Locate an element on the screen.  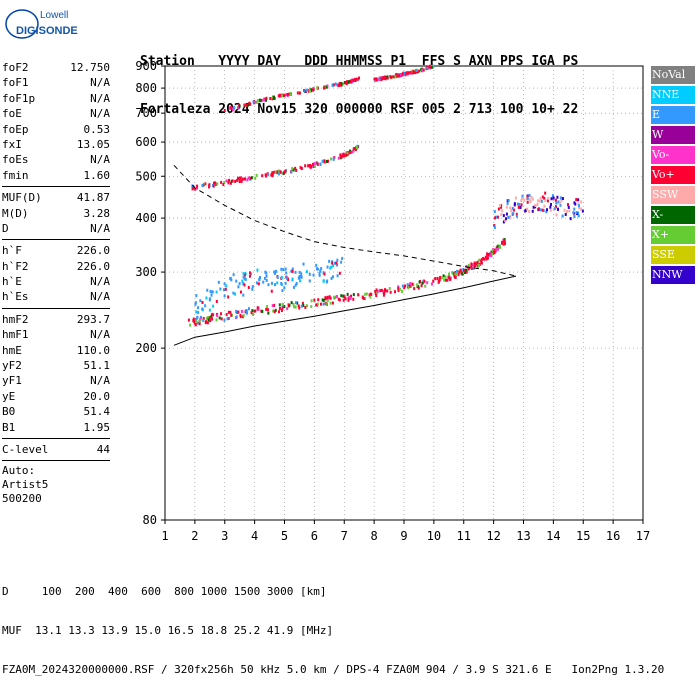
legend-item: Vo+ is located at coordinates (673, 175).